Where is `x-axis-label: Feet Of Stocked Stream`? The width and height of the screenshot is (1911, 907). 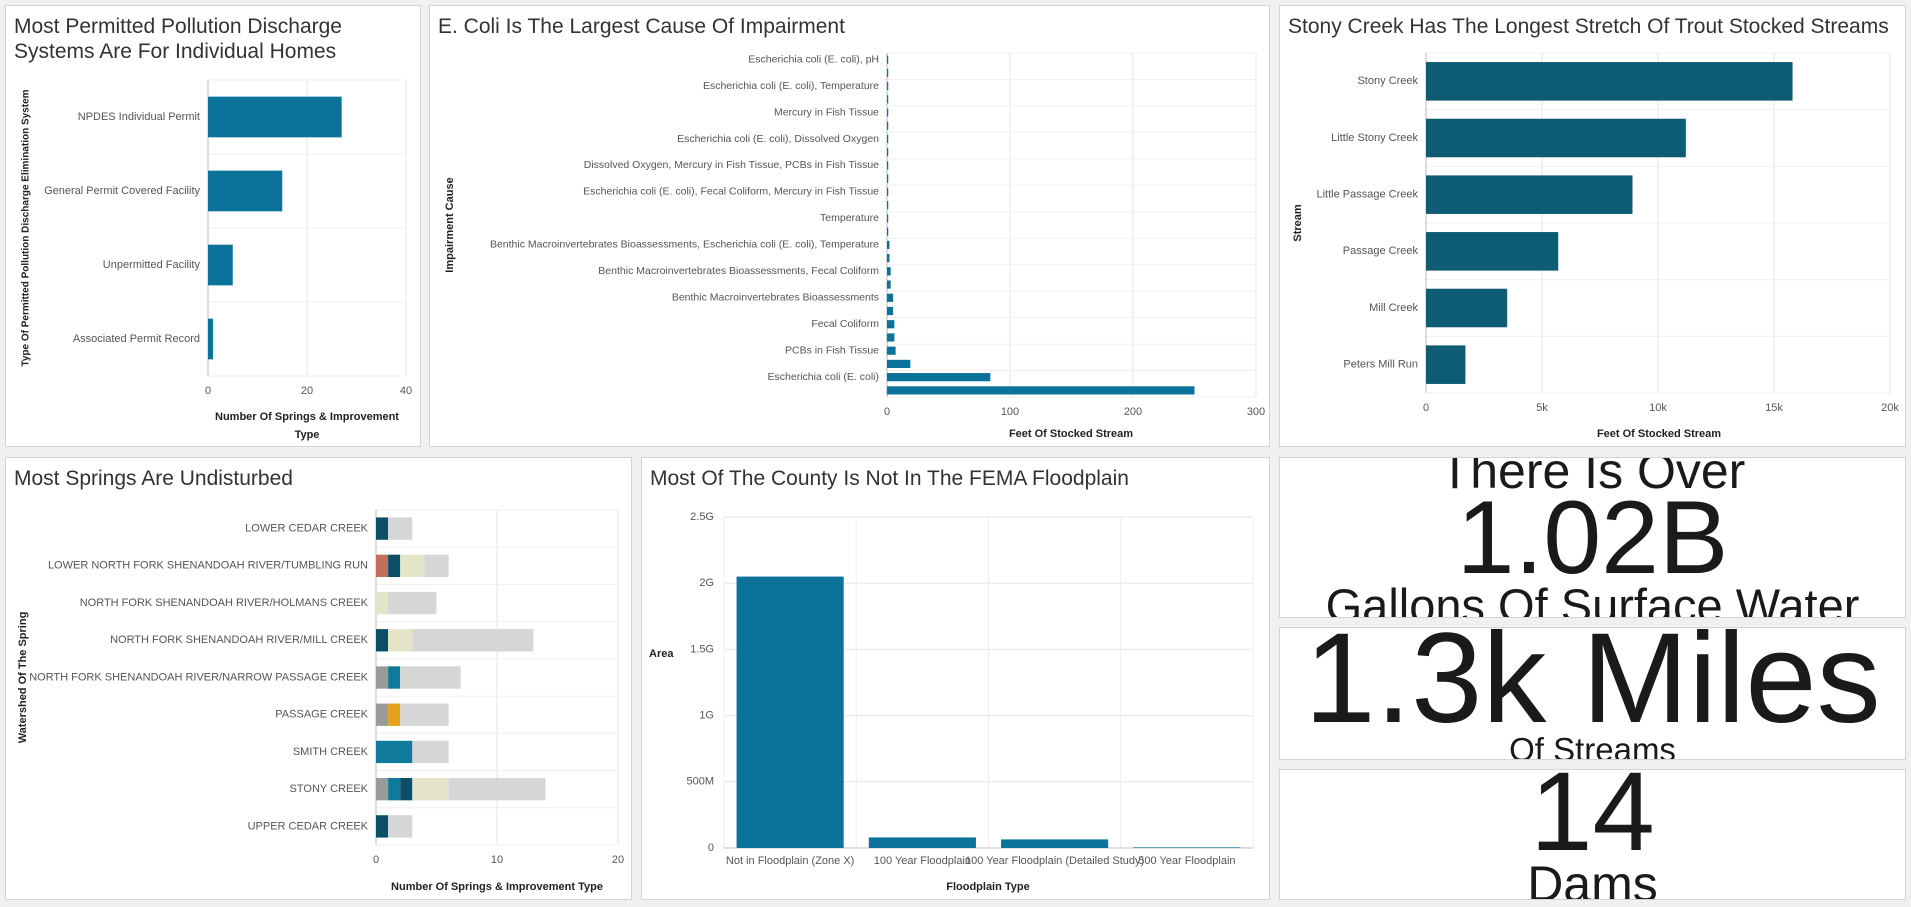 x-axis-label: Feet Of Stocked Stream is located at coordinates (1659, 434).